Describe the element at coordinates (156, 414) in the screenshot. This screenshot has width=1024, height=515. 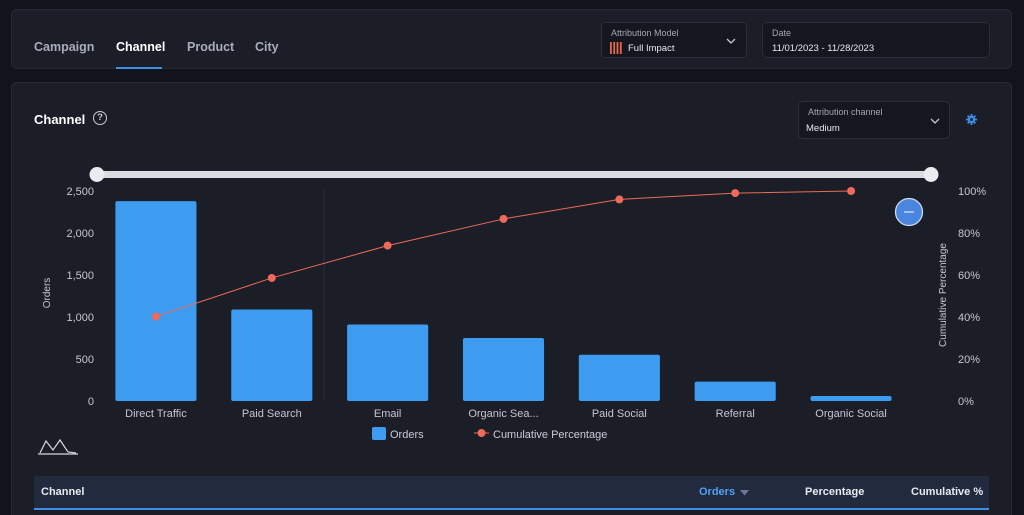
I see `x-tick-label: Direct Traffic` at that location.